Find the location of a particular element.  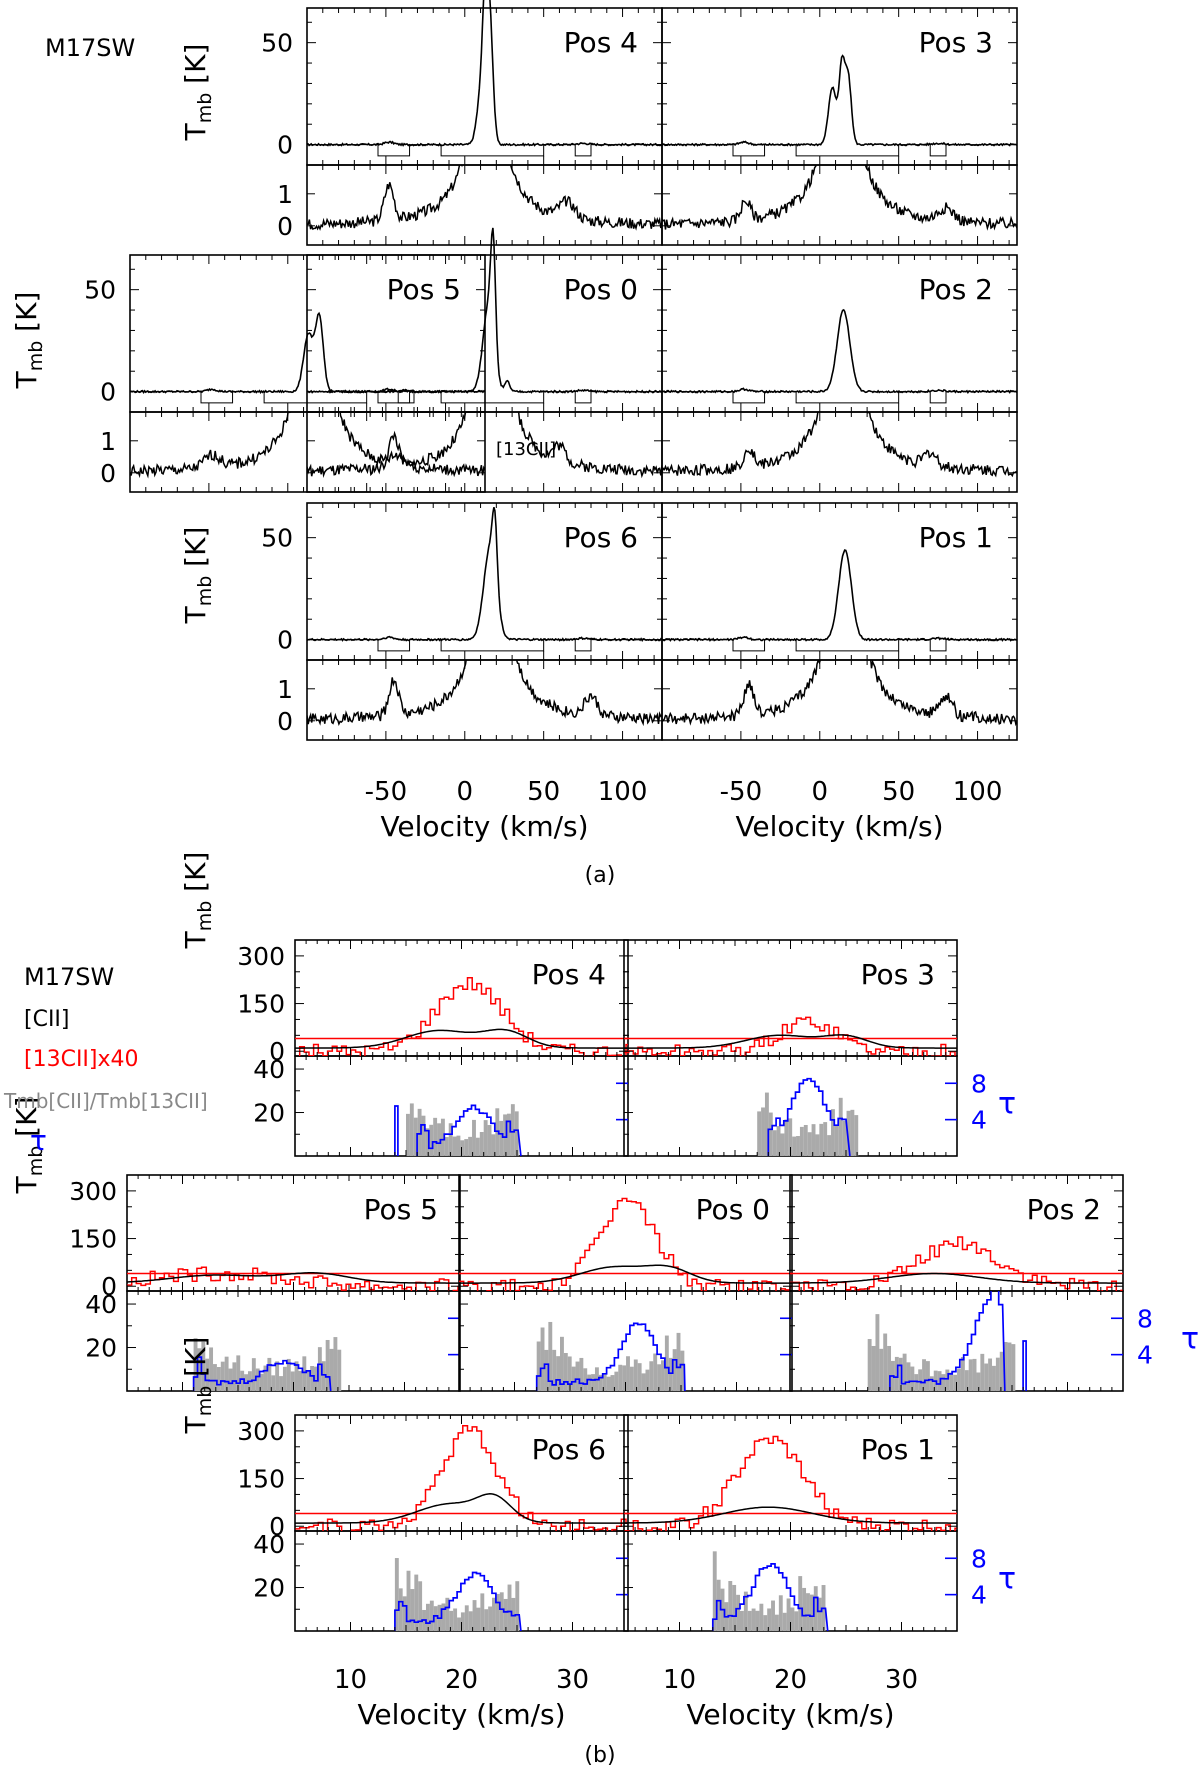

y-tick-label: 150 is located at coordinates (93, 1239).